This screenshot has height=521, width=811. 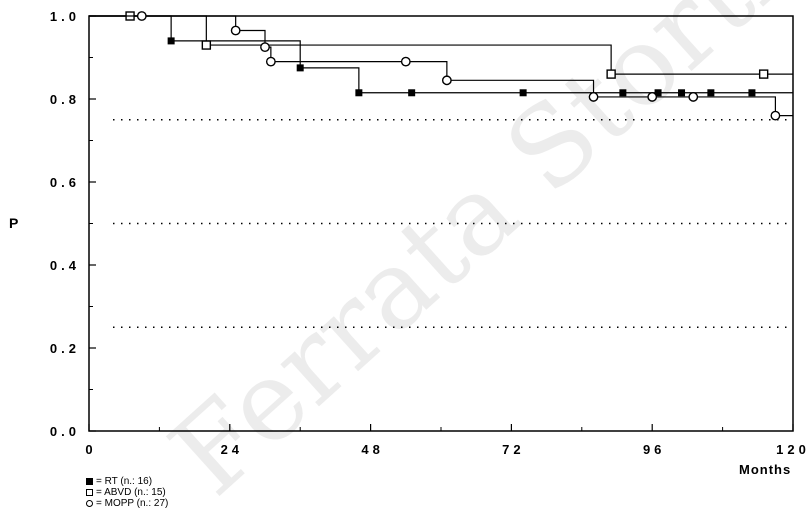 I want to click on series-rt, so click(x=441, y=56).